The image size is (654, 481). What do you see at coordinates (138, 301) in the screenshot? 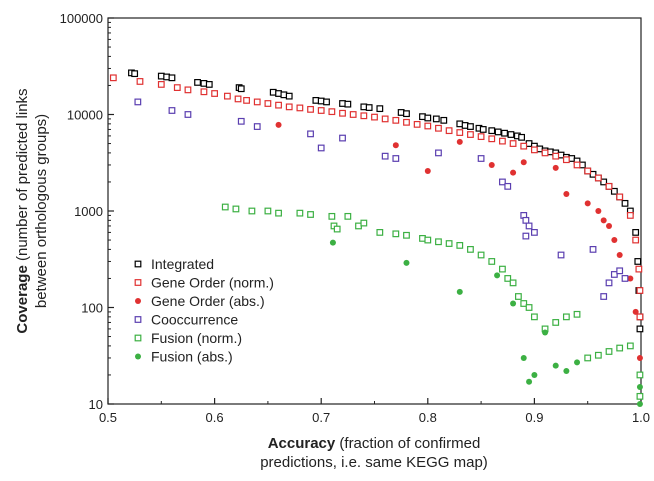
I see `legend-marker-gene-order-abs` at bounding box center [138, 301].